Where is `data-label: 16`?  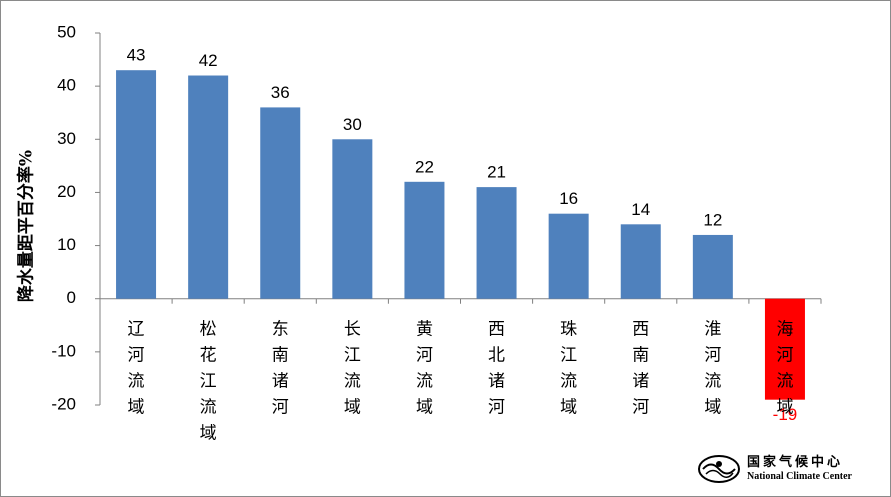 data-label: 16 is located at coordinates (568, 198).